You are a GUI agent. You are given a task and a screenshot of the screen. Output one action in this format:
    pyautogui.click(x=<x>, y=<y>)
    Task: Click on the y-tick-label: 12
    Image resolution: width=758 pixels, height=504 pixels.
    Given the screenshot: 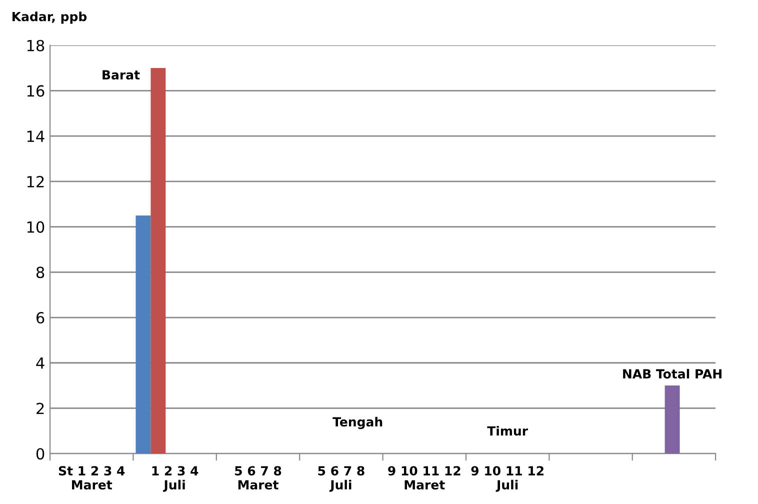 What is the action you would take?
    pyautogui.click(x=35, y=182)
    